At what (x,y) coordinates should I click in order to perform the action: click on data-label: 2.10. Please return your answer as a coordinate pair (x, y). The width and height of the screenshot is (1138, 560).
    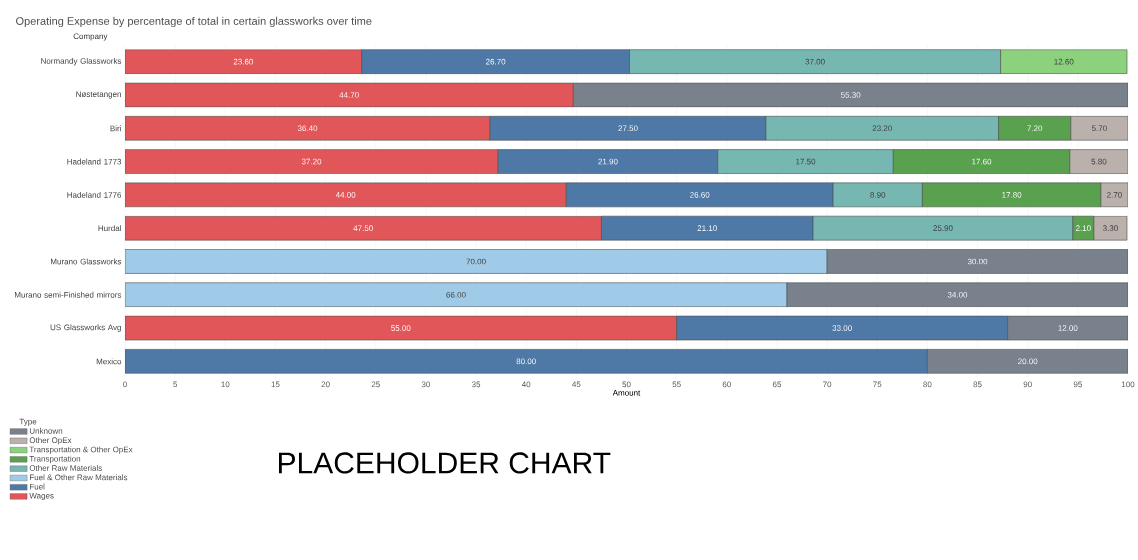
    Looking at the image, I should click on (1083, 228).